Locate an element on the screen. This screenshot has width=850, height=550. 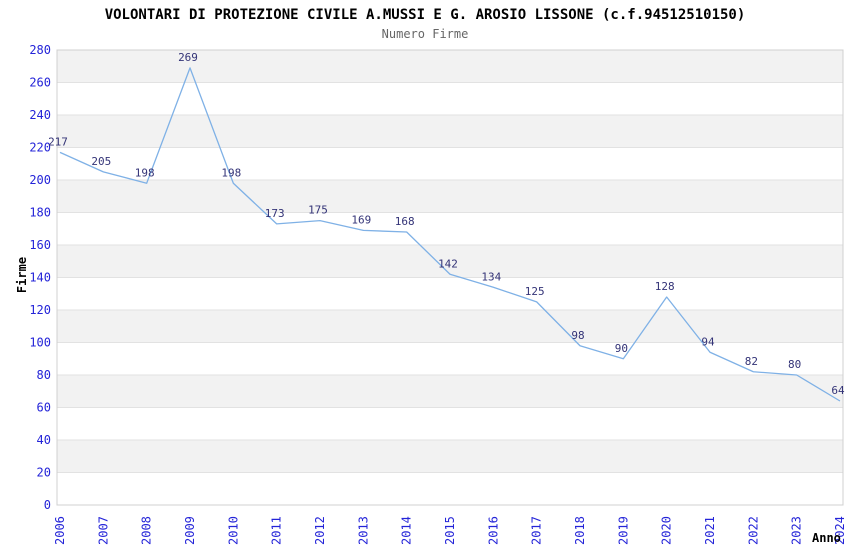
y-tick-label: 220 is located at coordinates (40, 148).